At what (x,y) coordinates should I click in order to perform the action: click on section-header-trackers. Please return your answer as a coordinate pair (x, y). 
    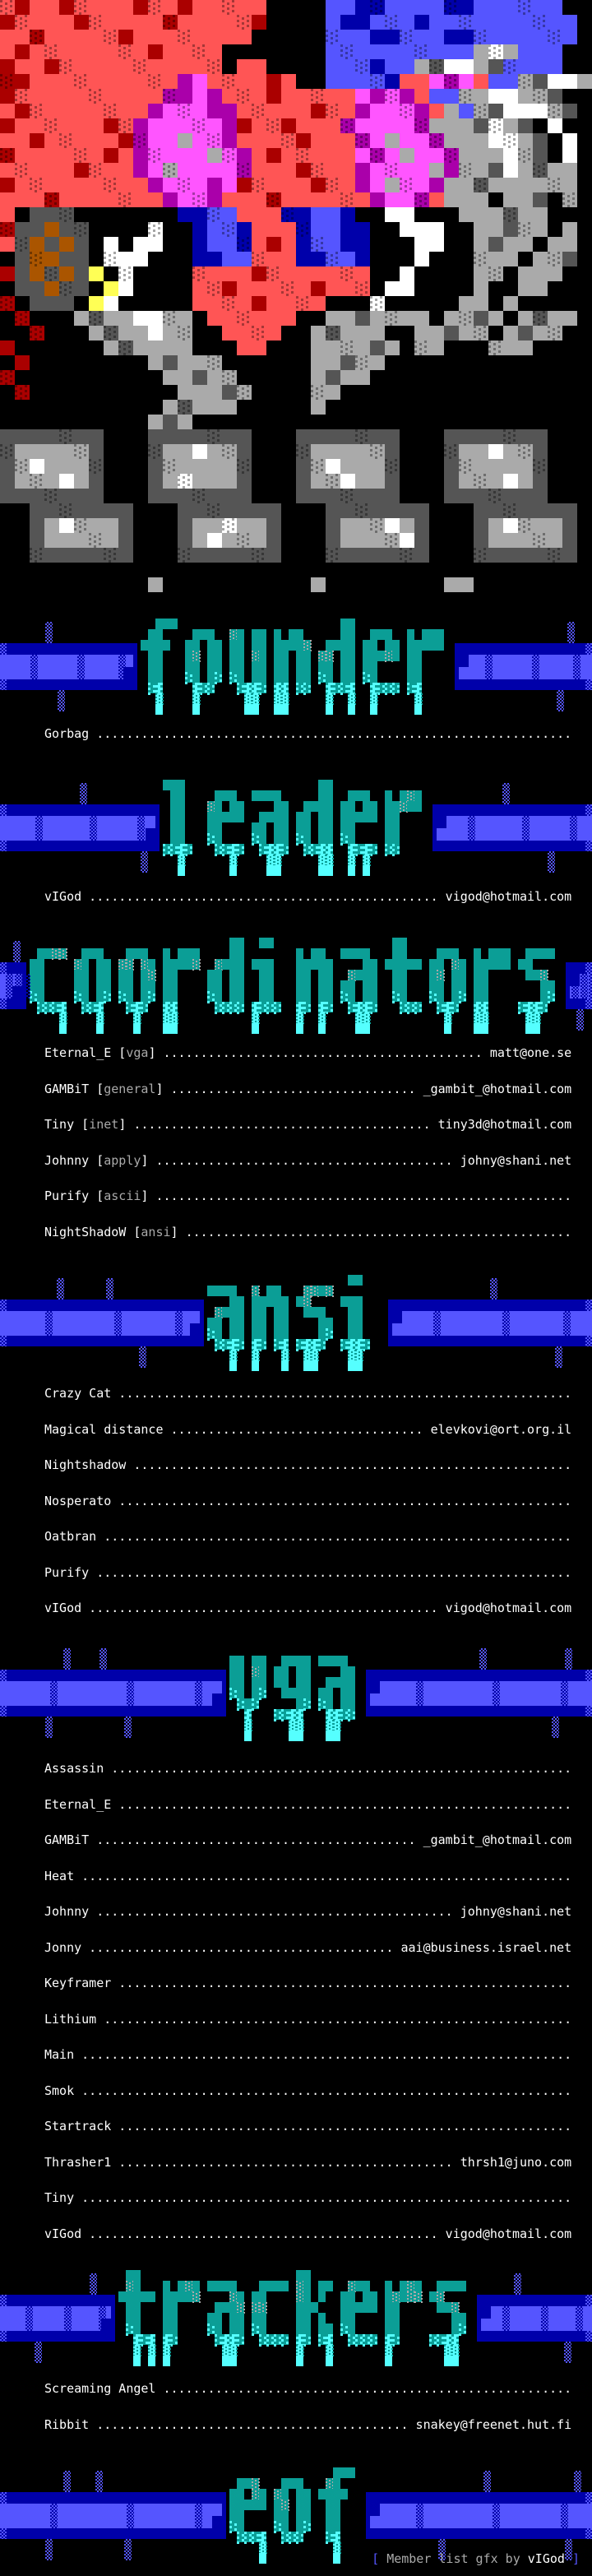
    Looking at the image, I should click on (296, 2318).